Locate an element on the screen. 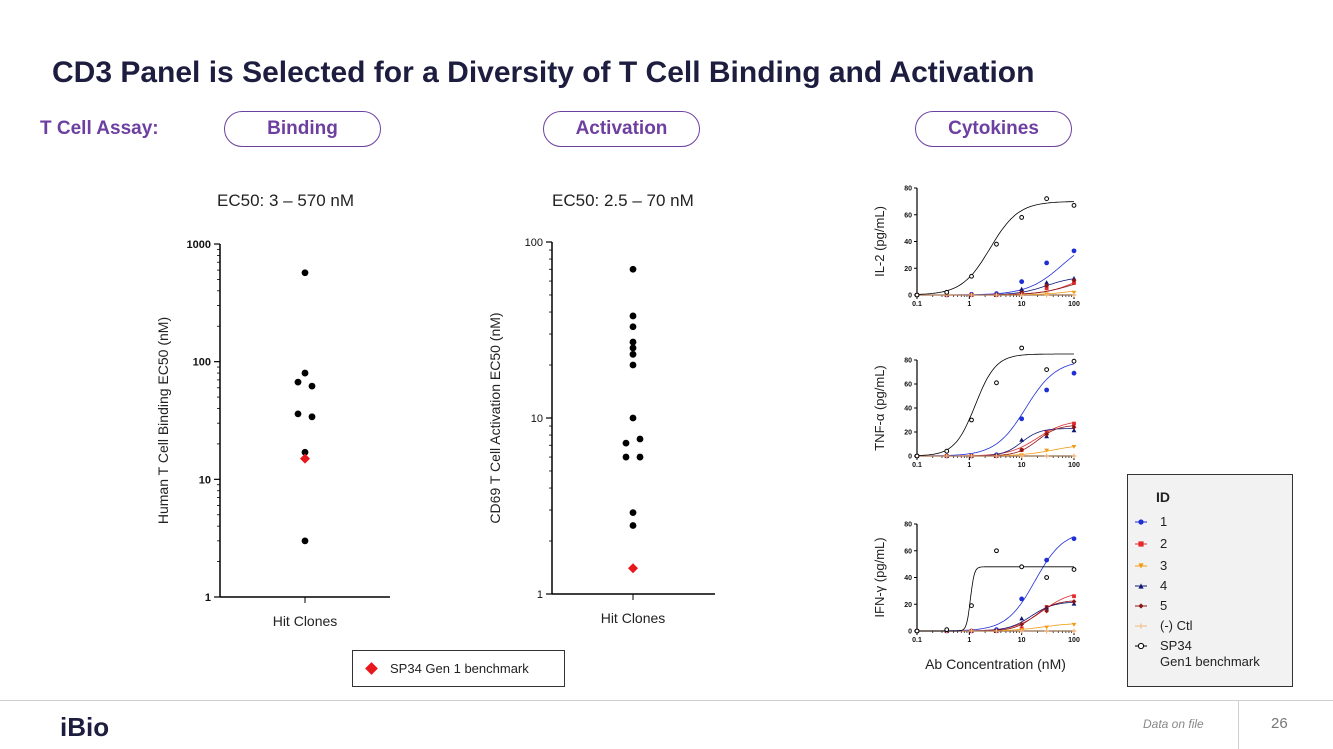 The image size is (1333, 749). cyto-0-fit-line-sp34 is located at coordinates (995, 248).